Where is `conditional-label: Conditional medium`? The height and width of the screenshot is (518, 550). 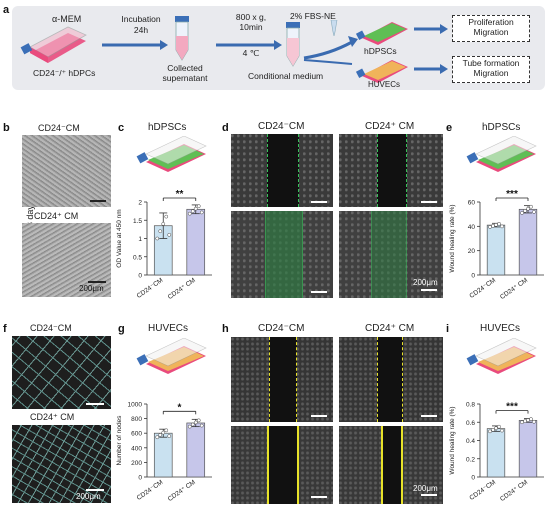
conditional-label: Conditional medium is located at coordinates (286, 76).